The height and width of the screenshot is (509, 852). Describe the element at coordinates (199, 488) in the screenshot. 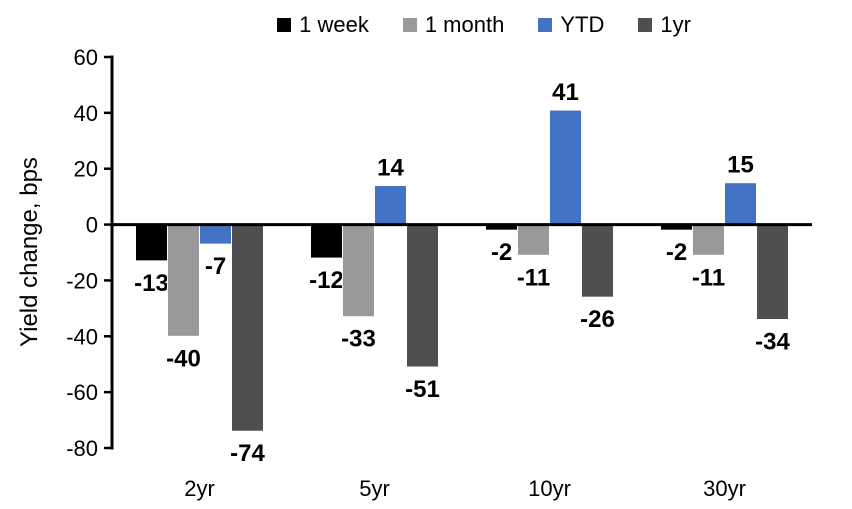

I see `x-axis-category-label: 2yr` at that location.